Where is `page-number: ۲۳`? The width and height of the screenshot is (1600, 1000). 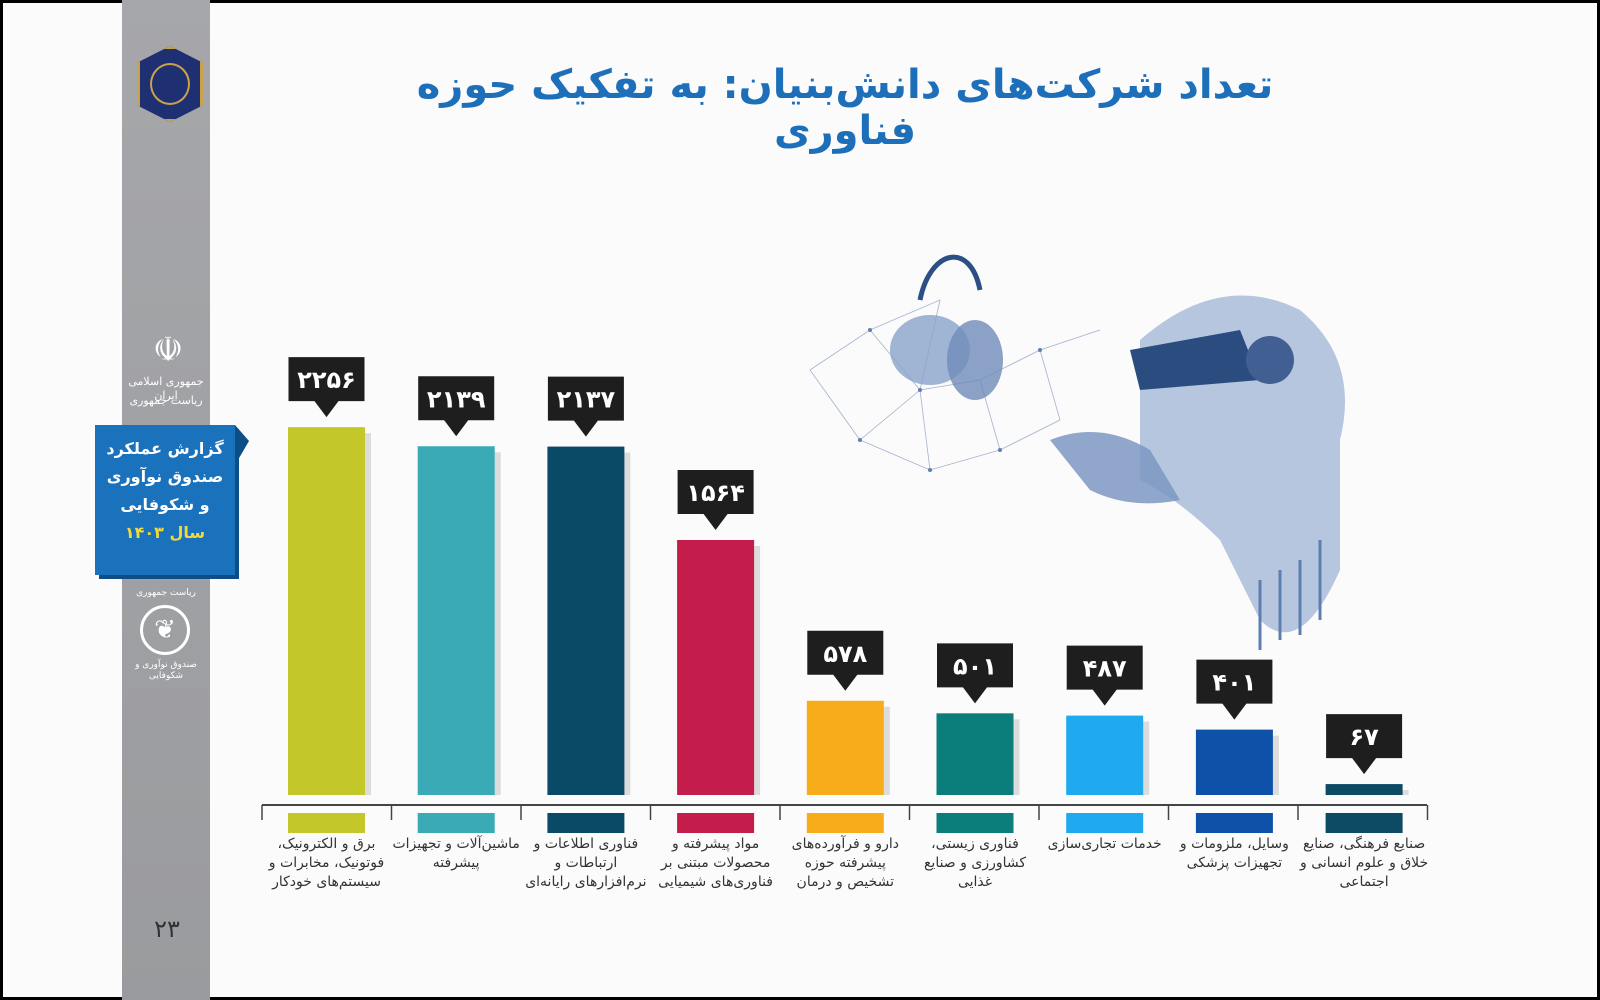 page-number: ۲۳ is located at coordinates (167, 929).